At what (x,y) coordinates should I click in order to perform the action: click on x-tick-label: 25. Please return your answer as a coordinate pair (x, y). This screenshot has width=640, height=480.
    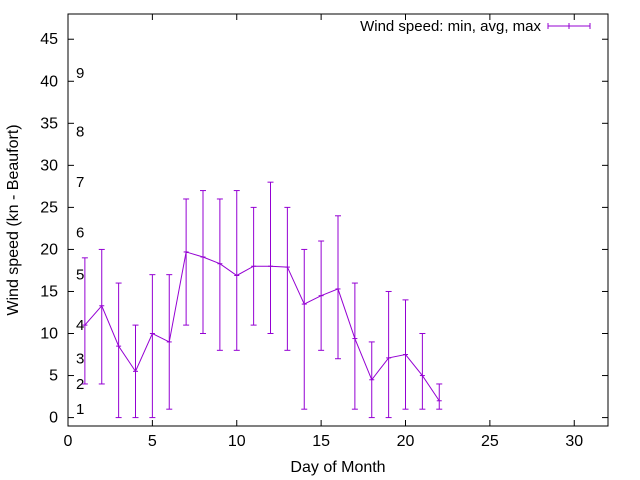
    Looking at the image, I should click on (490, 441).